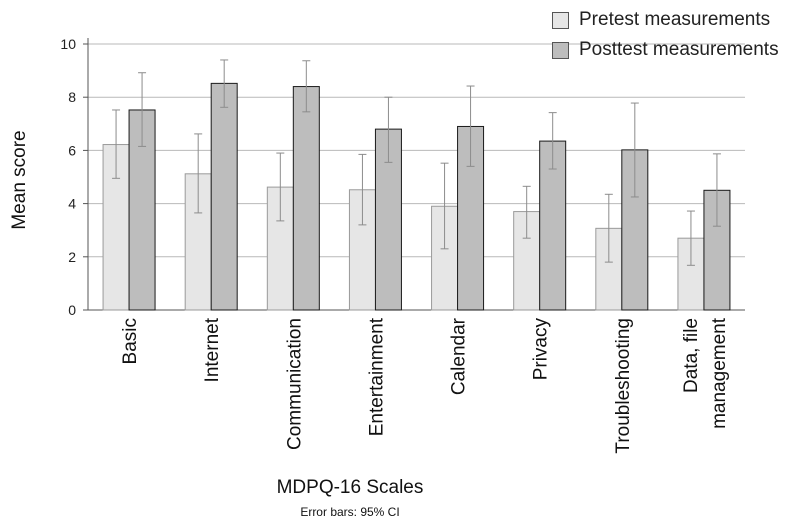 The height and width of the screenshot is (529, 800). Describe the element at coordinates (705, 373) in the screenshot. I see `x-tick-label: Data, file management` at that location.